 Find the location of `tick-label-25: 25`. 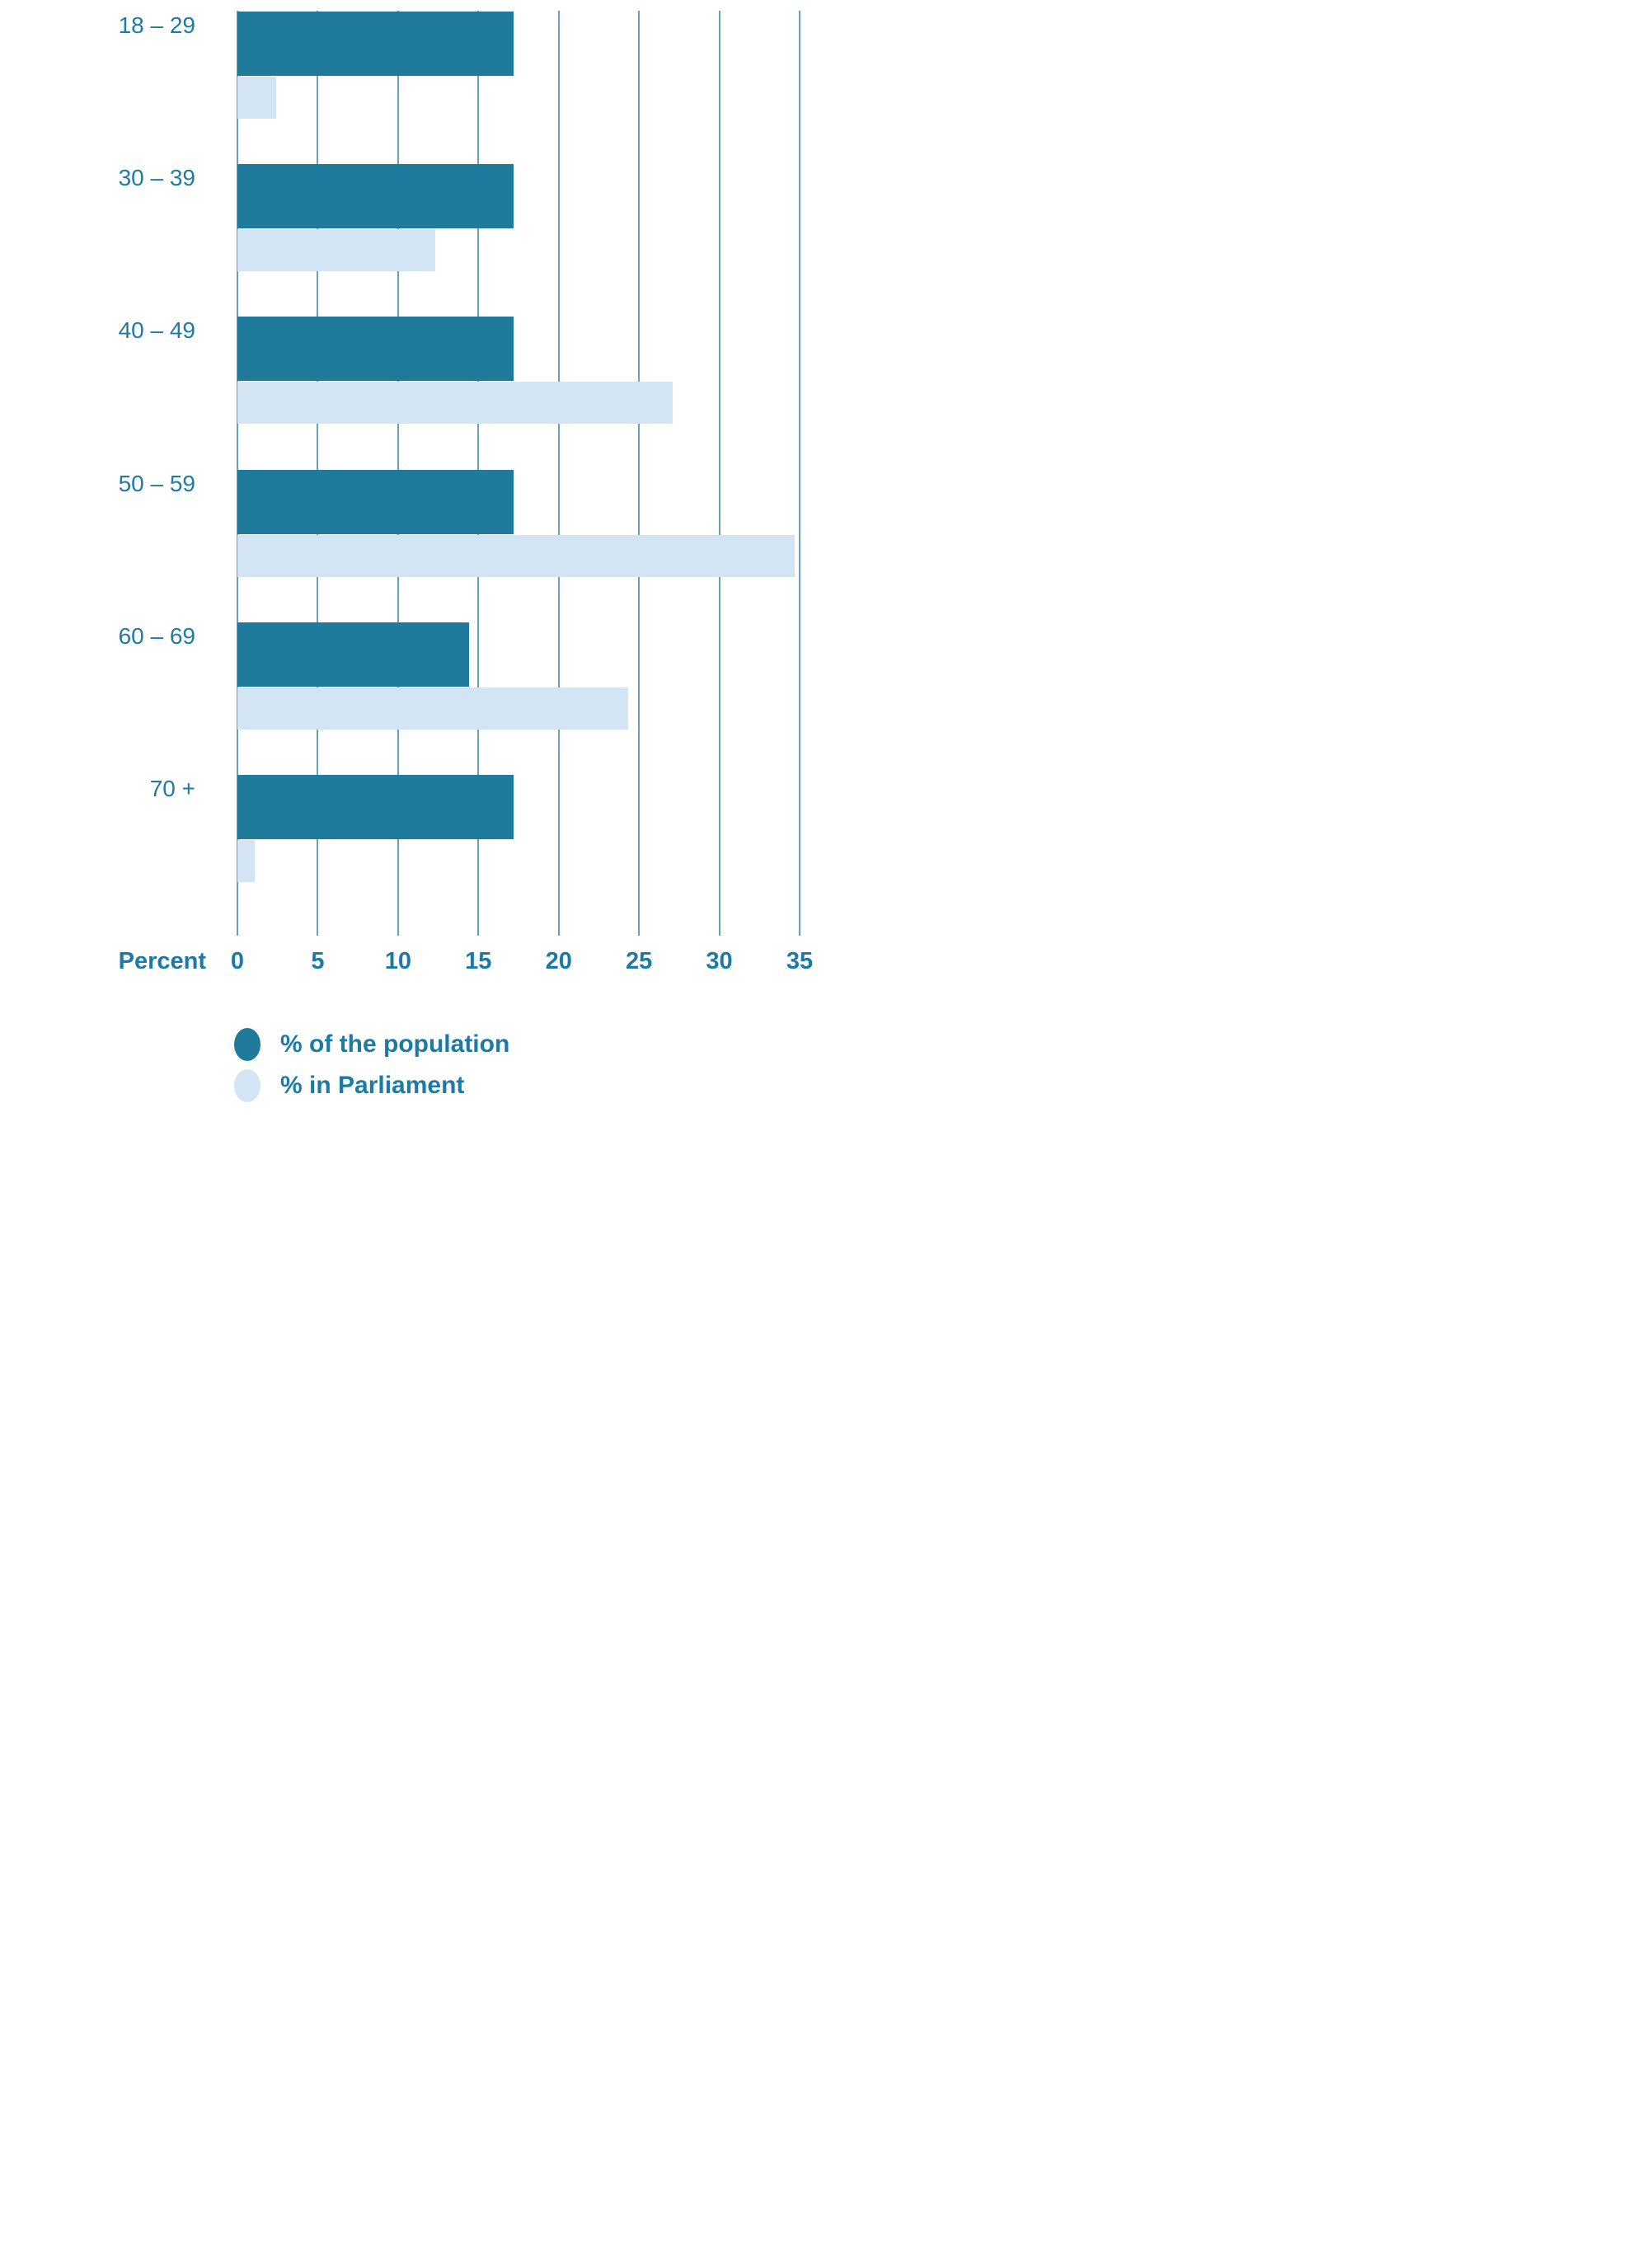

tick-label-25: 25 is located at coordinates (639, 961).